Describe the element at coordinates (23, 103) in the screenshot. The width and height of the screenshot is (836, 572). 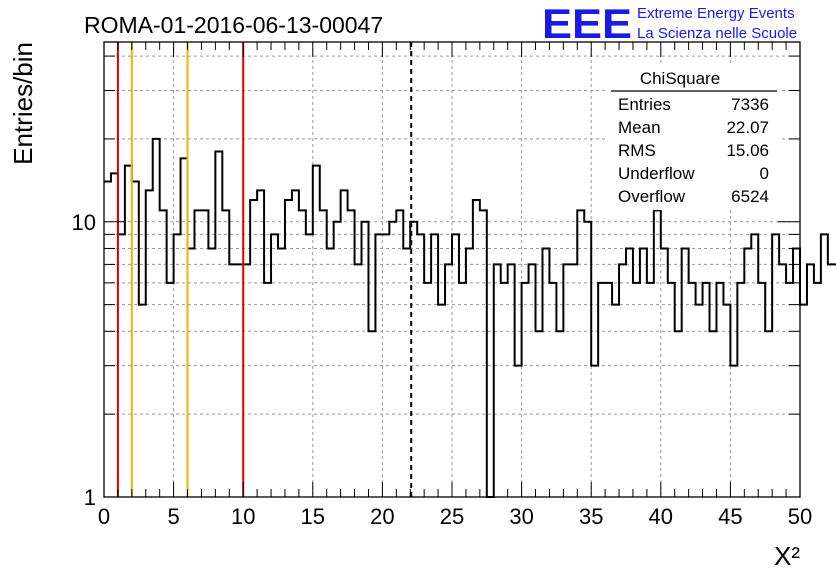
I see `y-axis-label: Entries/bin` at that location.